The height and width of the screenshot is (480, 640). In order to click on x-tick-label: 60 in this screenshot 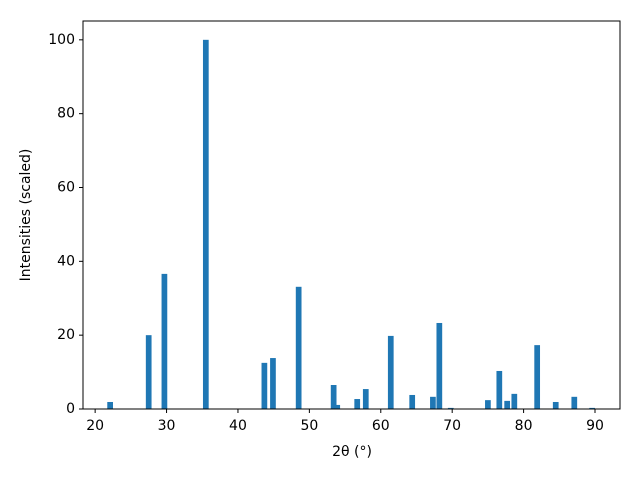, I will do `click(381, 426)`.